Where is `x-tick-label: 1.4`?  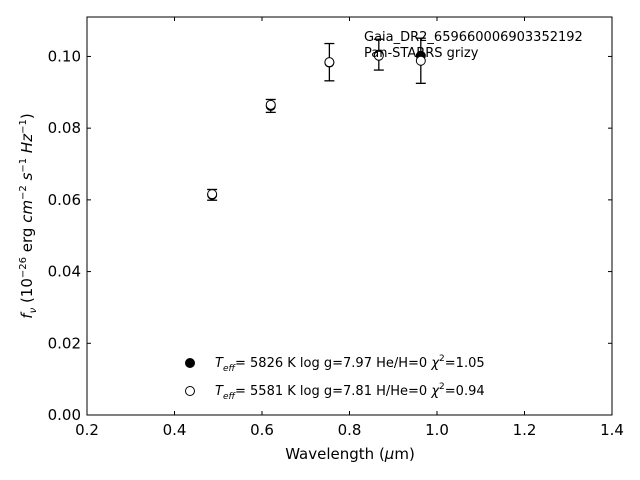
x-tick-label: 1.4 is located at coordinates (612, 430).